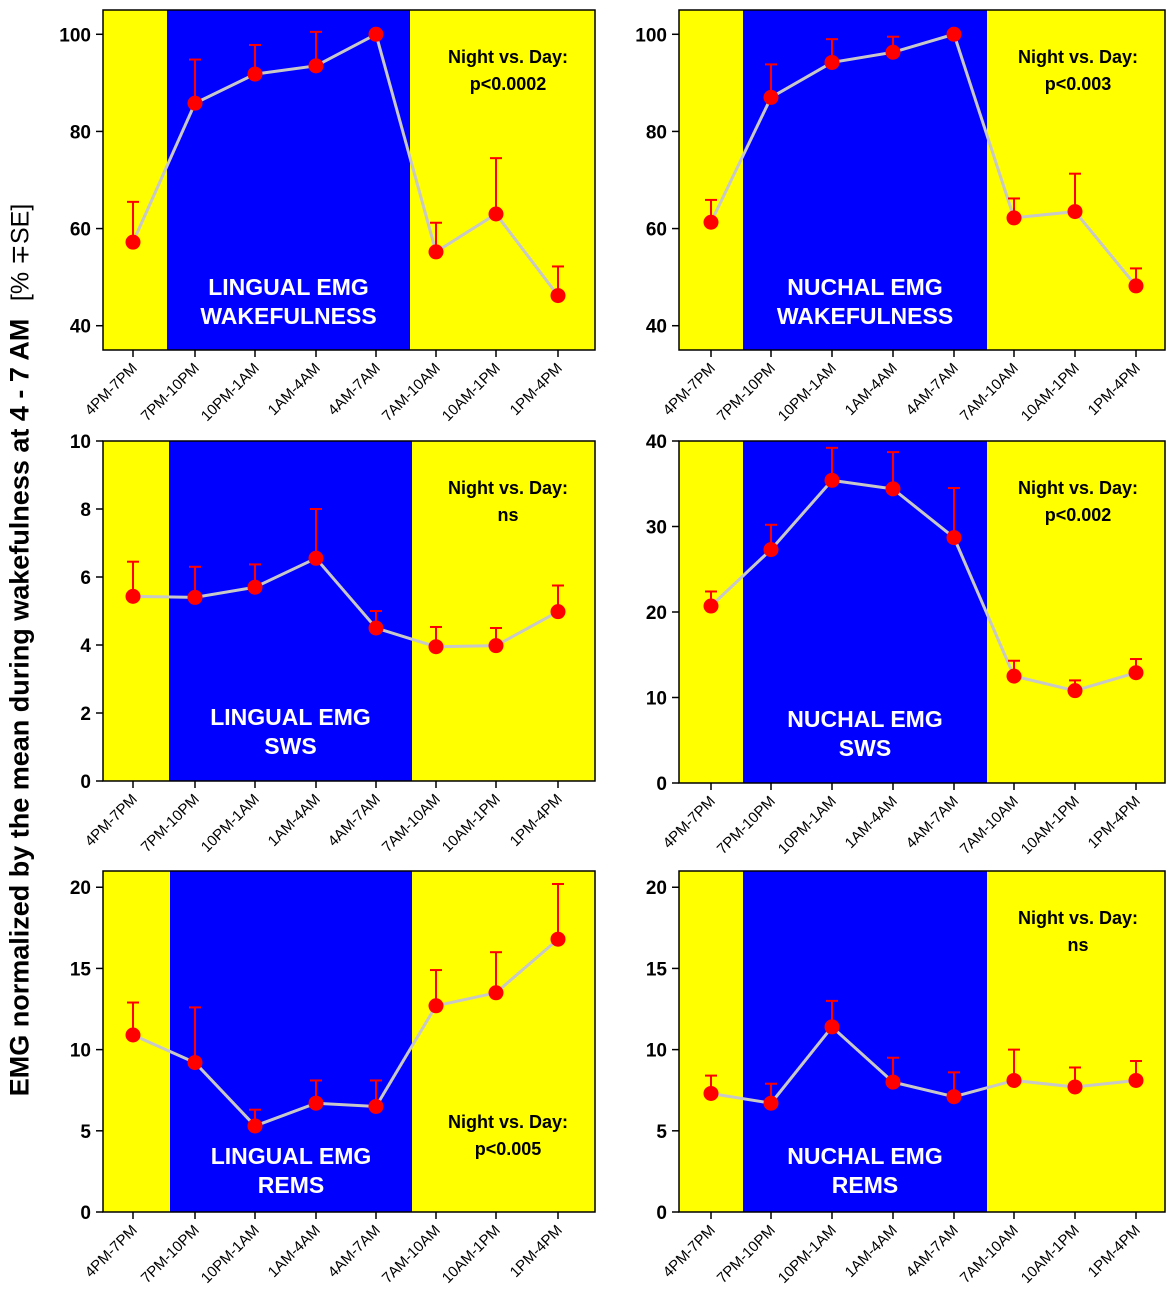 The height and width of the screenshot is (1300, 1175). I want to click on lingual-wakefulness-xtick-label: 10PM-1AM, so click(230, 392).